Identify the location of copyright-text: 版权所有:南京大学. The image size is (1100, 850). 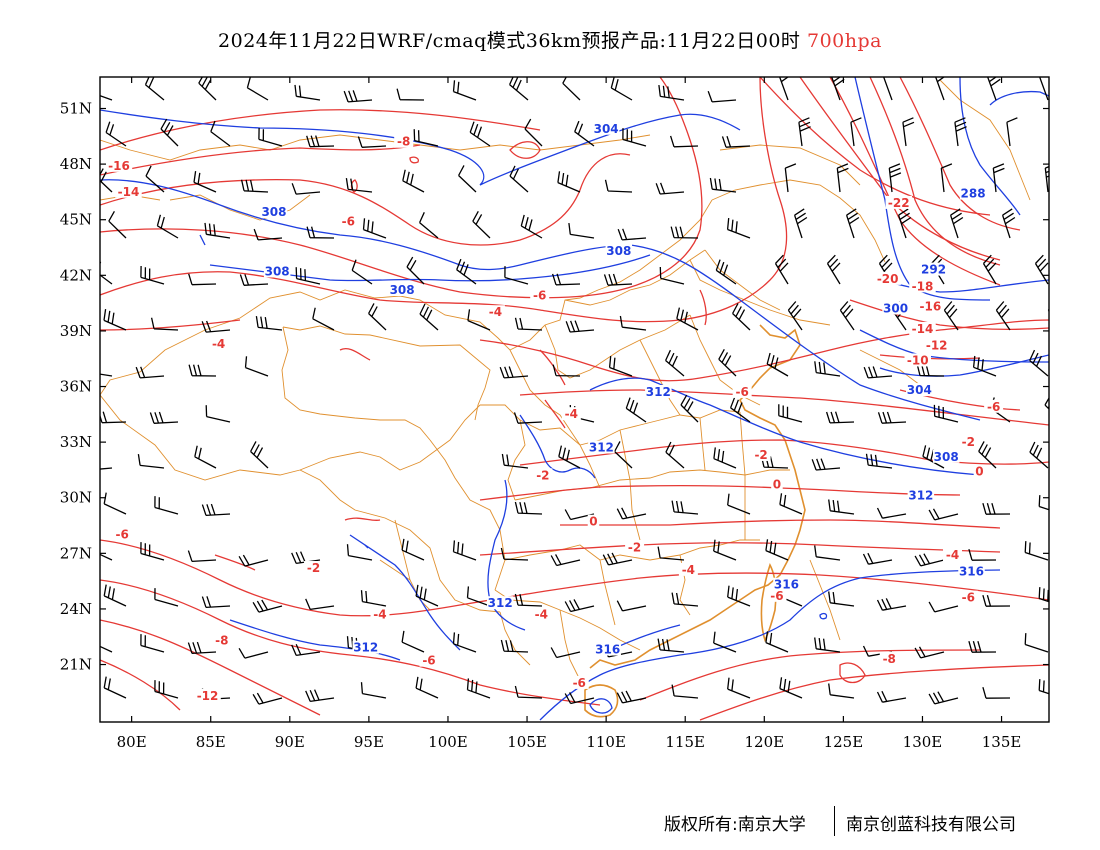
(735, 825).